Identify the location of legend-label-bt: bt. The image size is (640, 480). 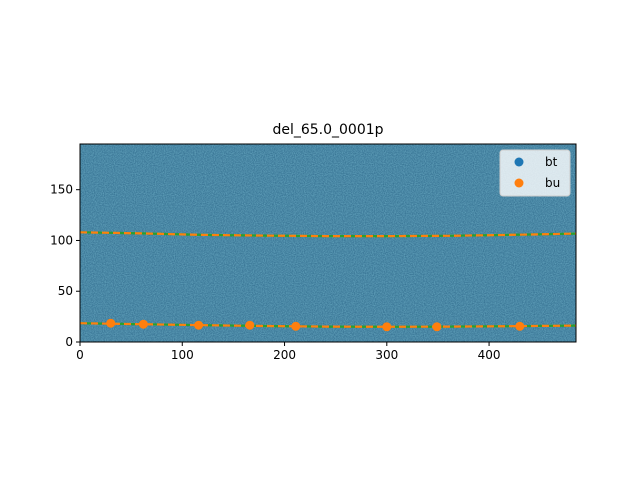
(551, 162).